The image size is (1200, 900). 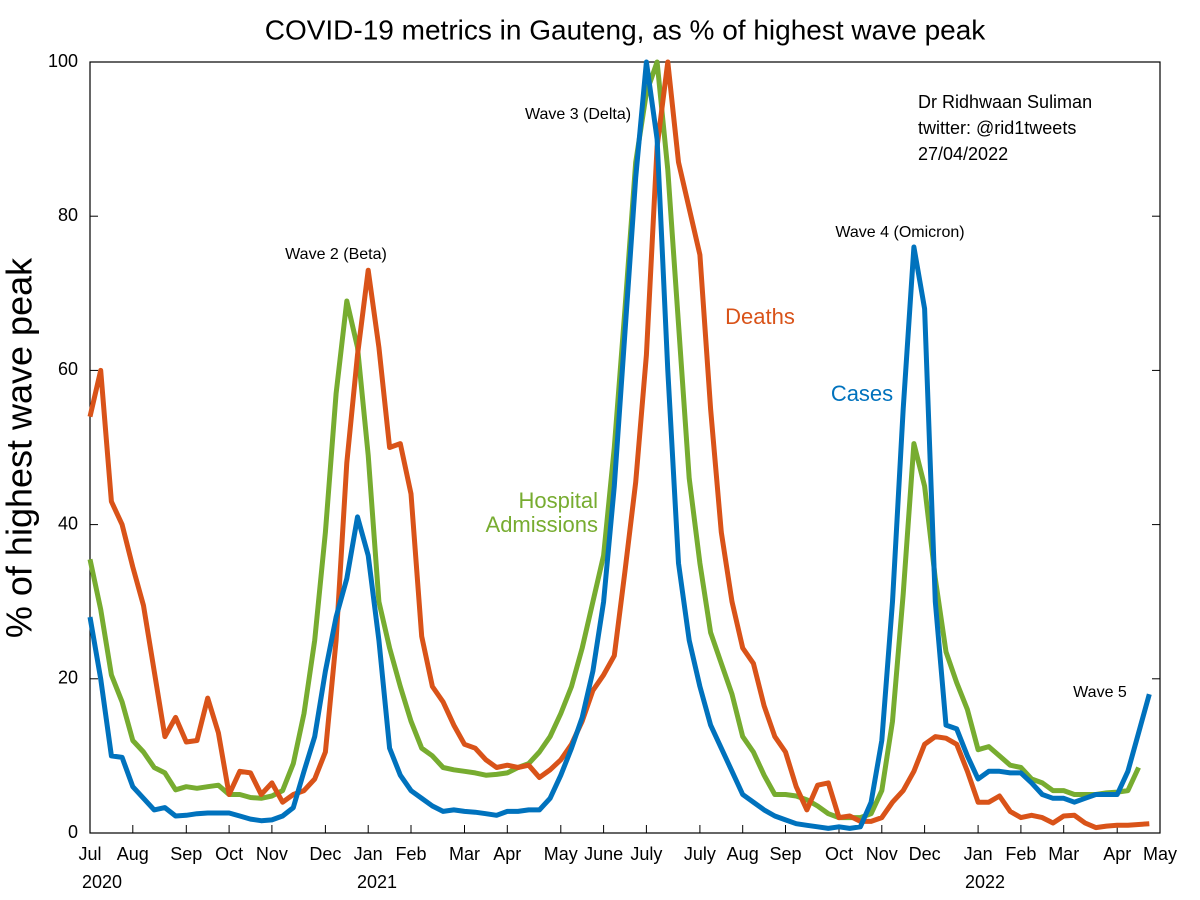 What do you see at coordinates (862, 393) in the screenshot?
I see `series-label: Cases` at bounding box center [862, 393].